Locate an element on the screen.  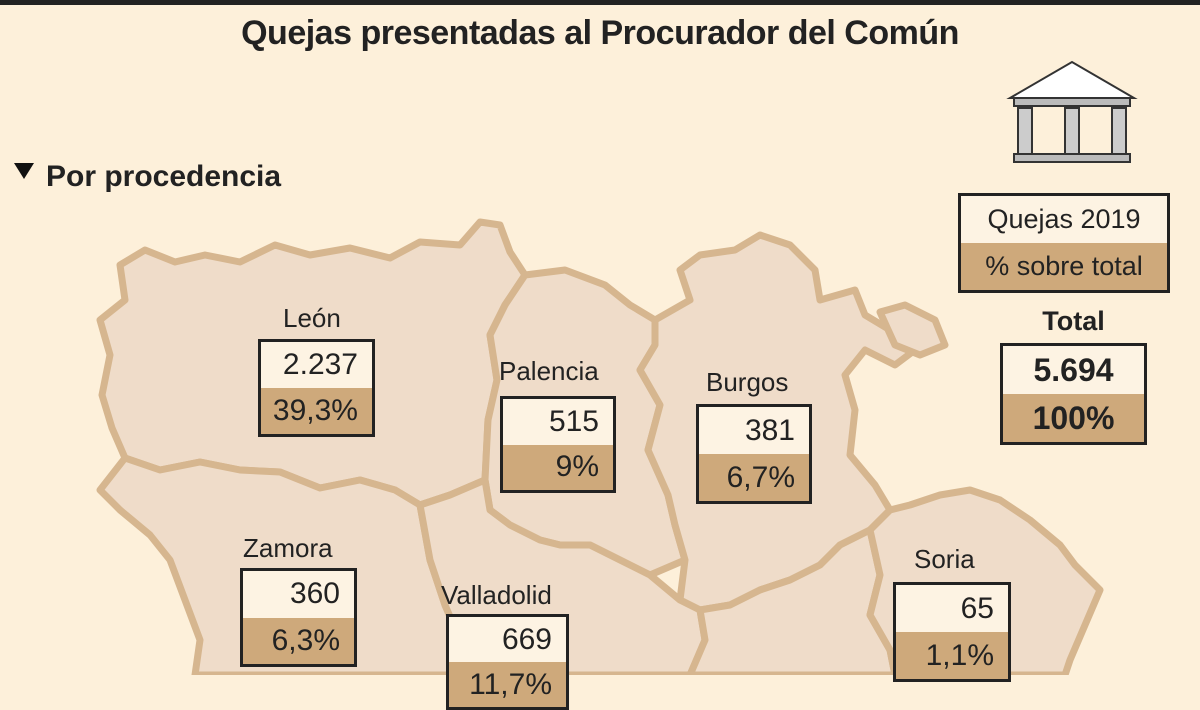
region-label-zamora: Zamora is located at coordinates (288, 548).